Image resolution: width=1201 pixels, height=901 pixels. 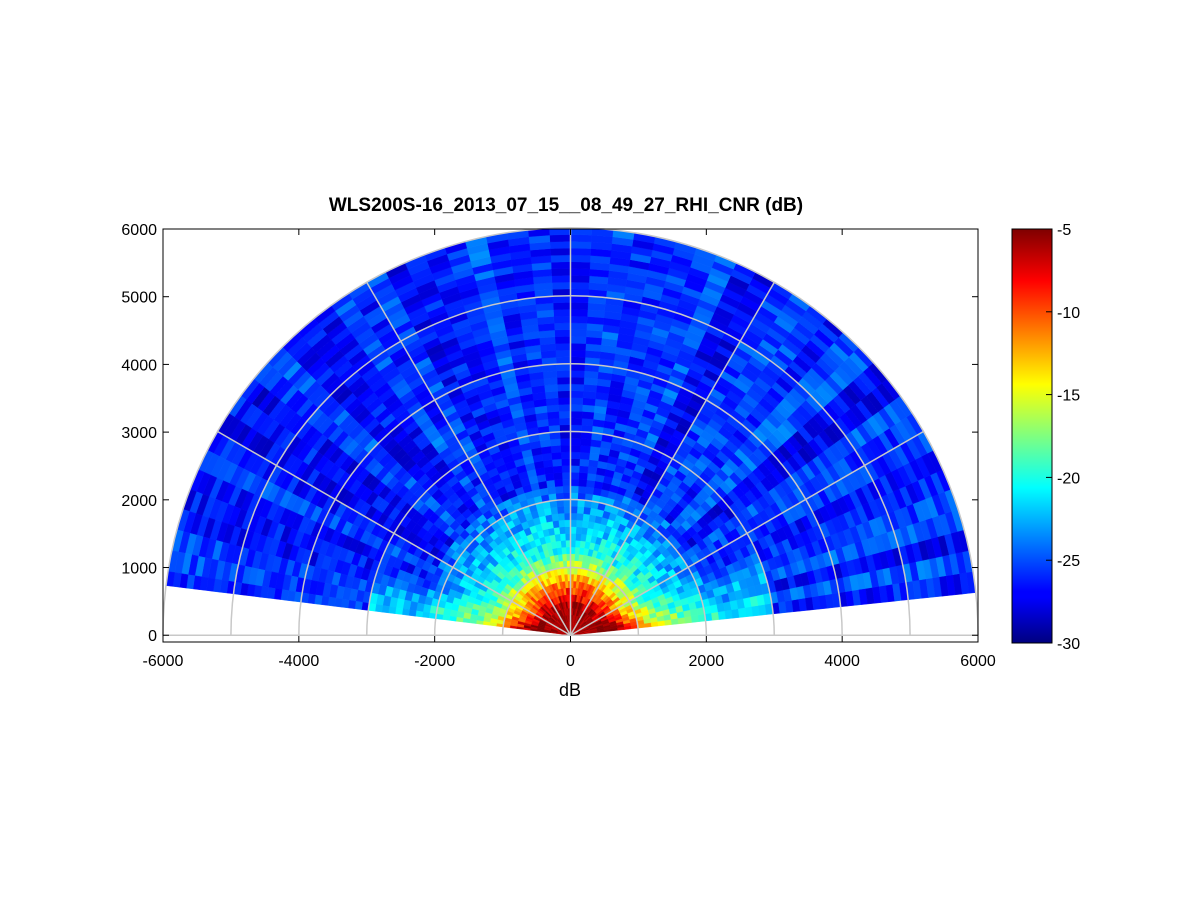 I want to click on y-tick-label: 4000, so click(x=139, y=365).